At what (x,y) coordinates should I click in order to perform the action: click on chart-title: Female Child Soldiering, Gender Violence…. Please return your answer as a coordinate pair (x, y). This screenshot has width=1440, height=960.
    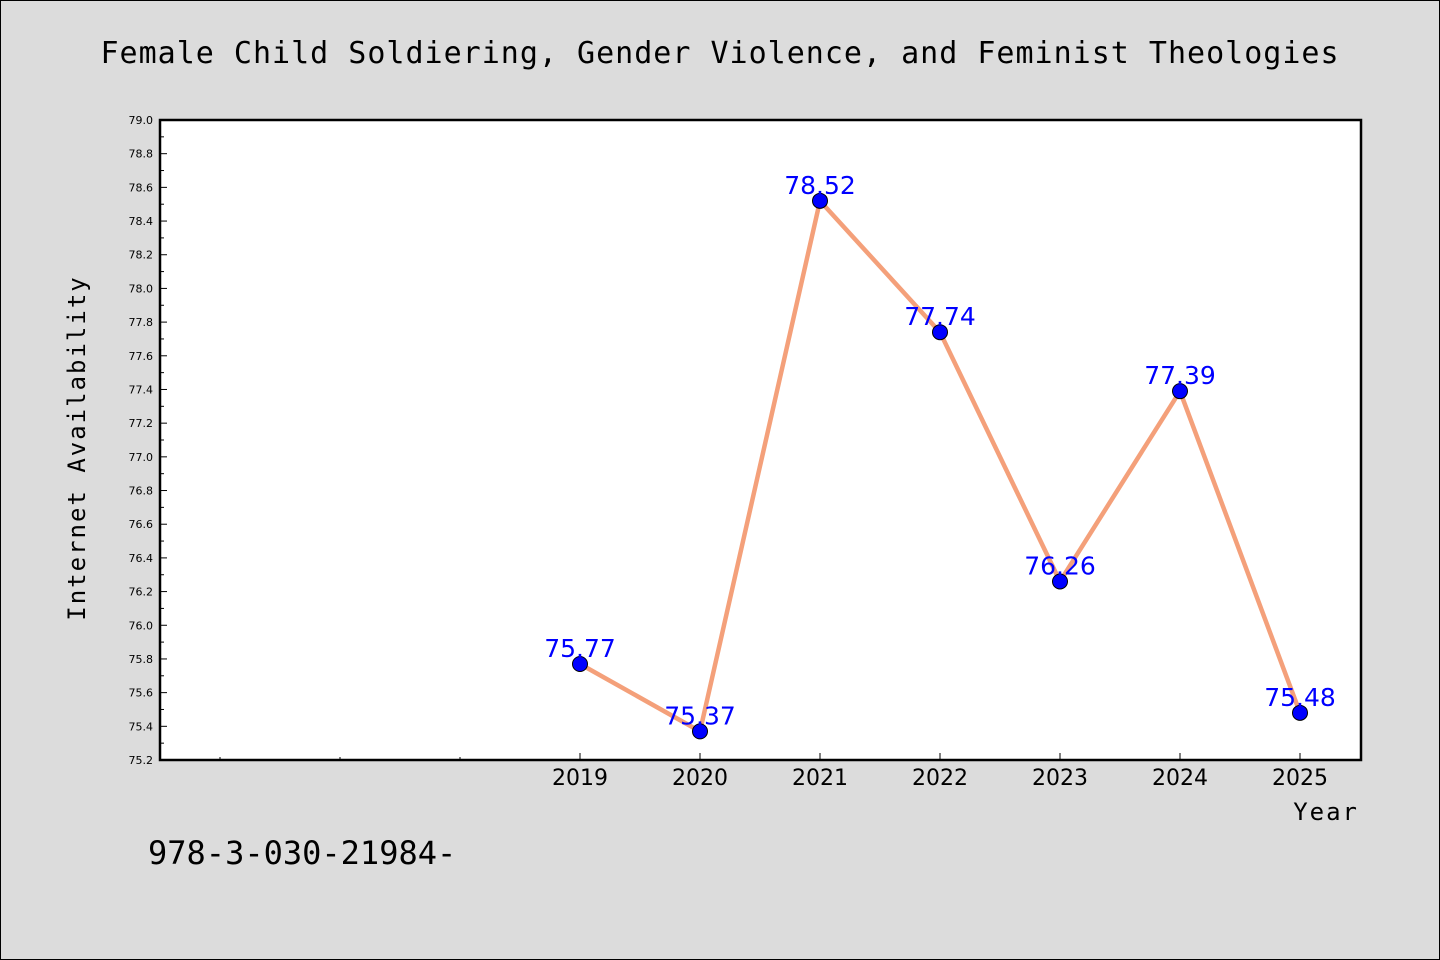
    Looking at the image, I should click on (720, 53).